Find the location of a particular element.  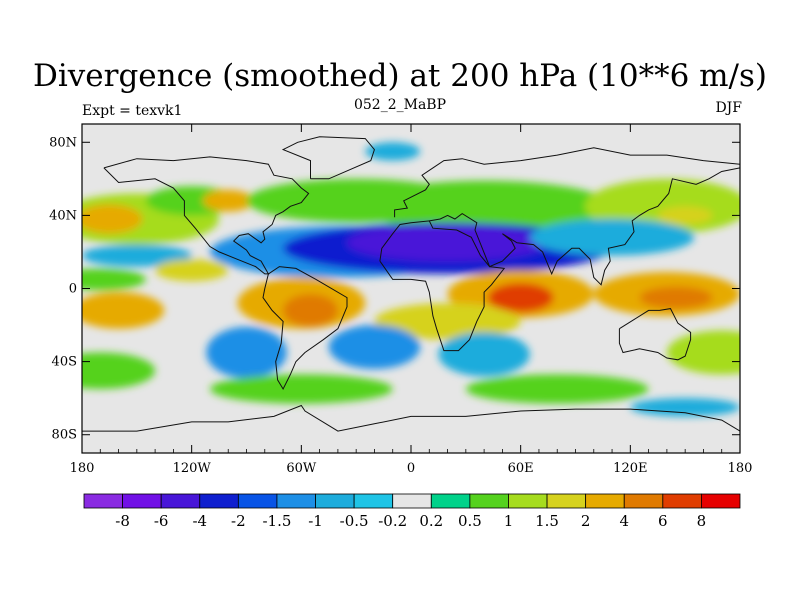

x-tick-label: 120W is located at coordinates (192, 468).